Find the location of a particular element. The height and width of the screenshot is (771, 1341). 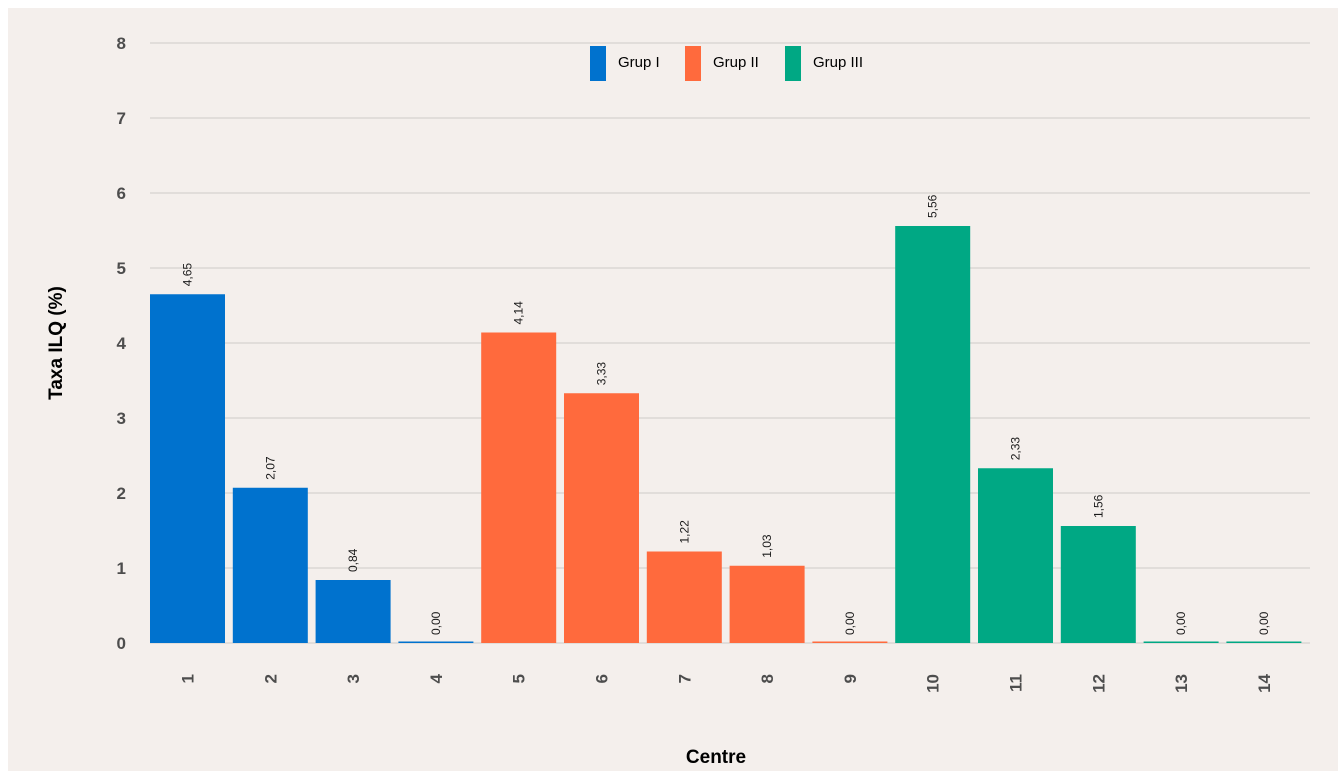

x-tick-label: 11 is located at coordinates (1016, 683).